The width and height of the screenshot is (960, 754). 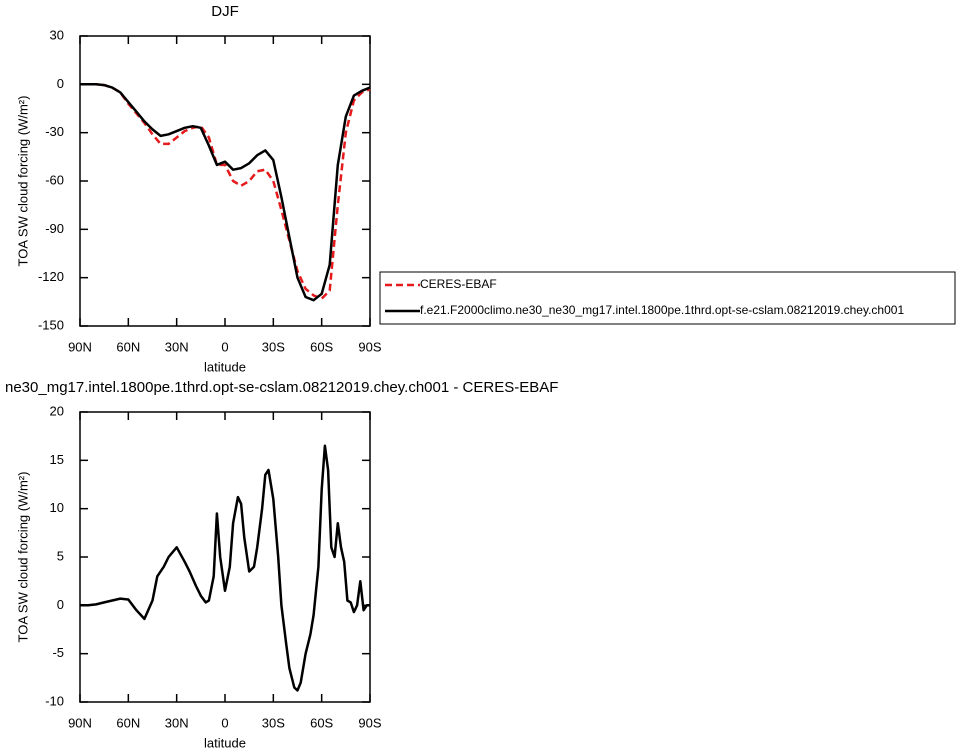 I want to click on y-tick-label: 5, so click(x=60, y=555).